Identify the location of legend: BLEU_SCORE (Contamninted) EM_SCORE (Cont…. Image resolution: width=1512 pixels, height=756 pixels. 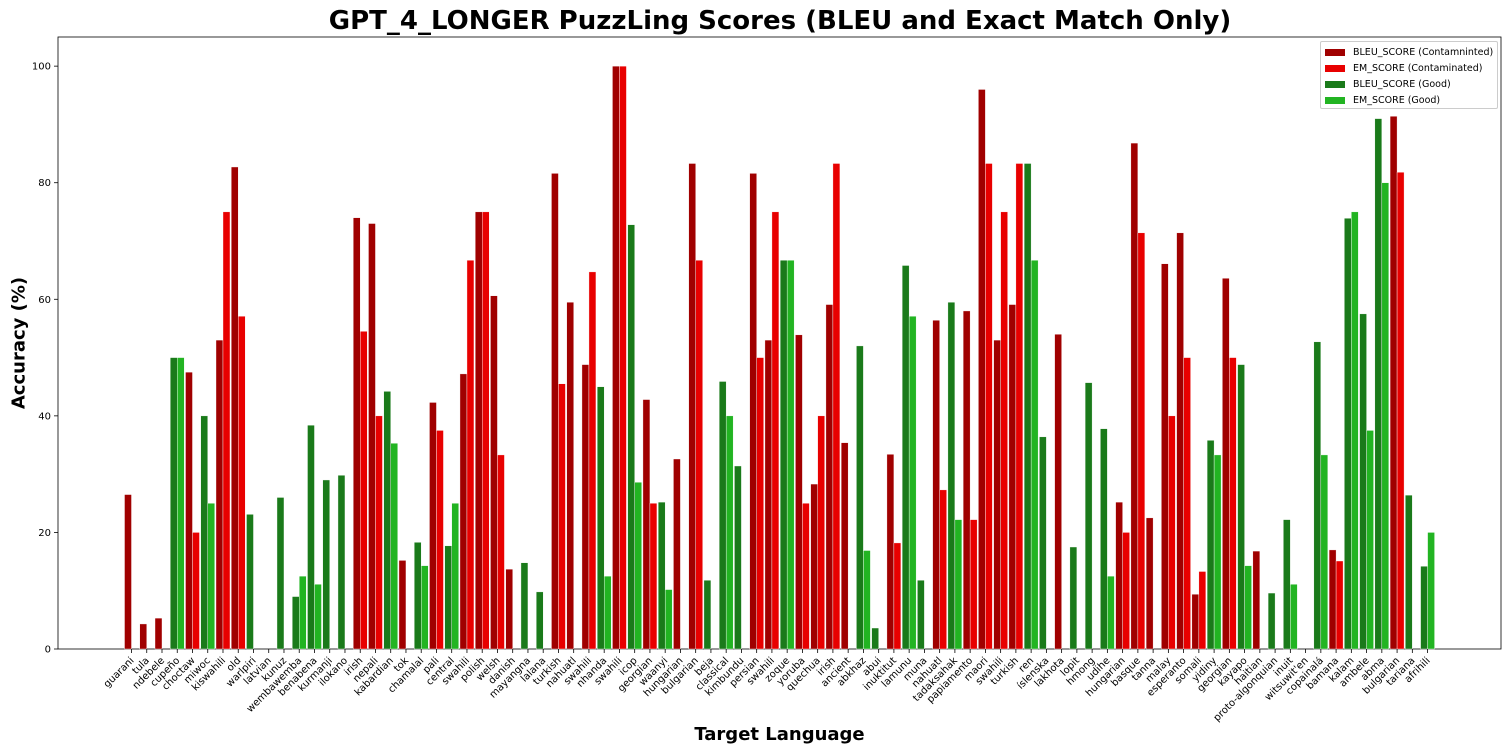
(1409, 75).